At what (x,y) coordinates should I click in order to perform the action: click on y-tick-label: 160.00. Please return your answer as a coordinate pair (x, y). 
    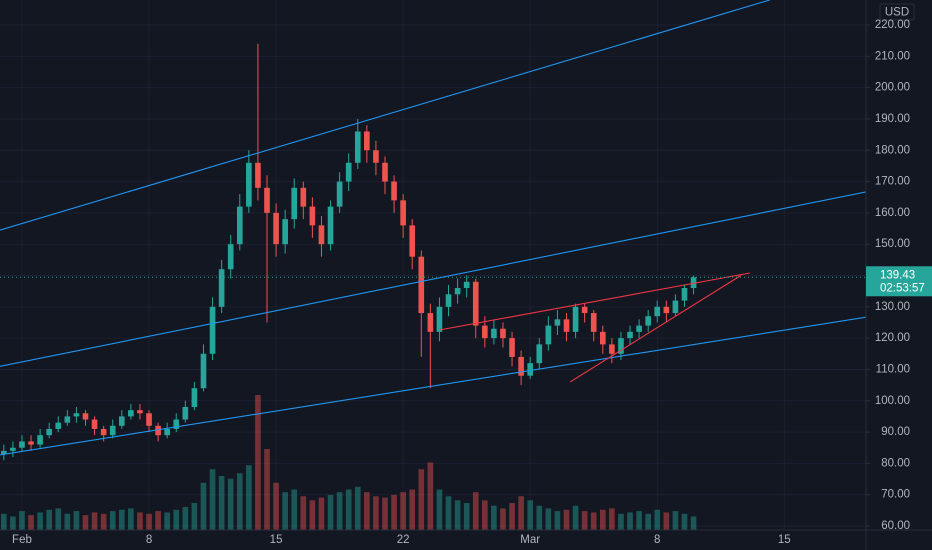
    Looking at the image, I should click on (892, 213).